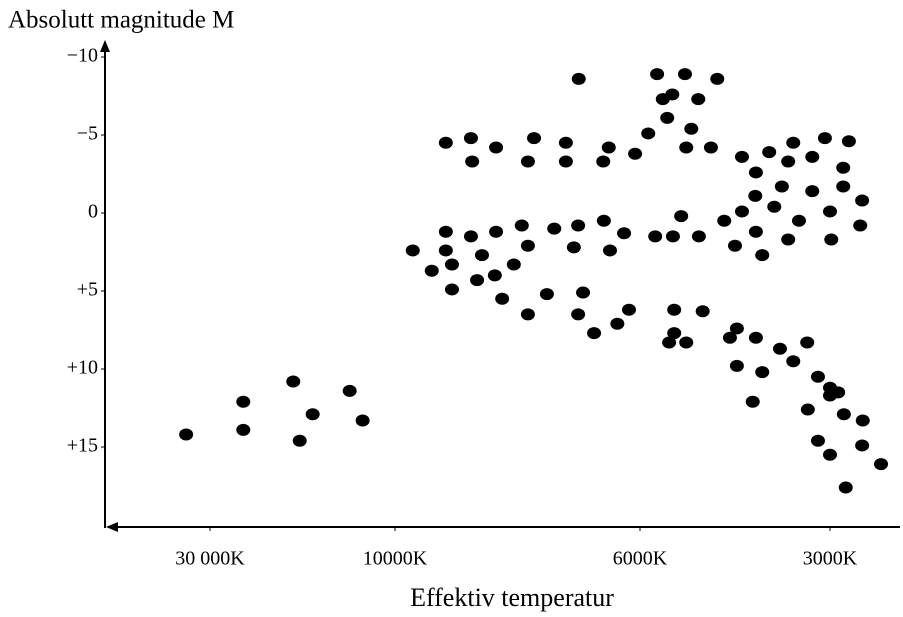 The width and height of the screenshot is (903, 617). I want to click on chart-title: Absolutt magnitude M, so click(121, 20).